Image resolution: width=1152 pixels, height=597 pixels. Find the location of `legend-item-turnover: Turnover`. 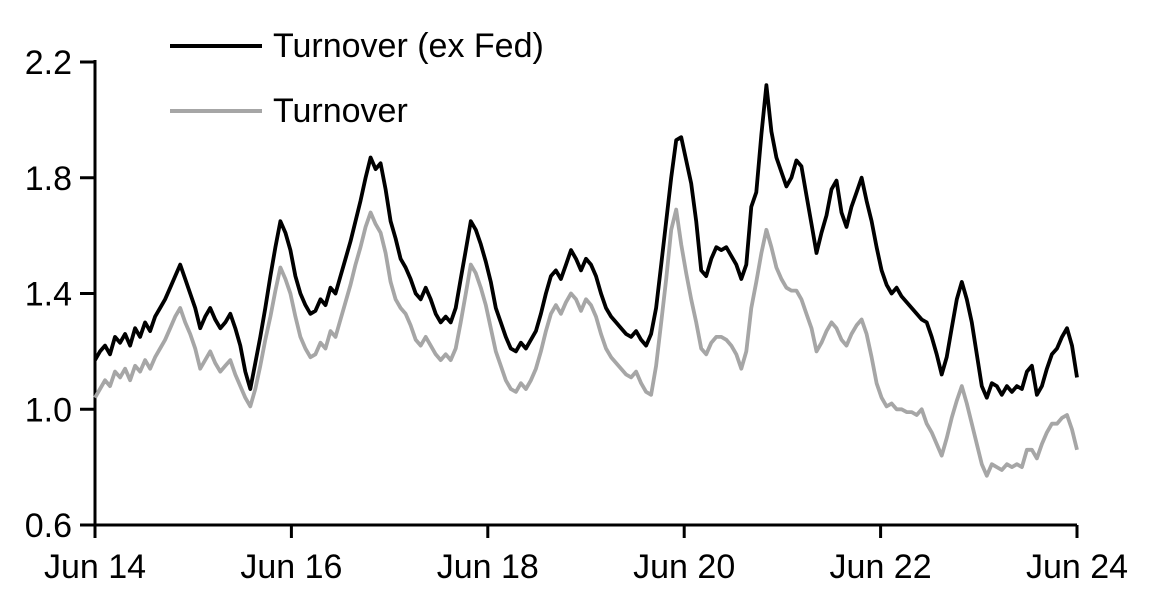

legend-item-turnover: Turnover is located at coordinates (357, 111).